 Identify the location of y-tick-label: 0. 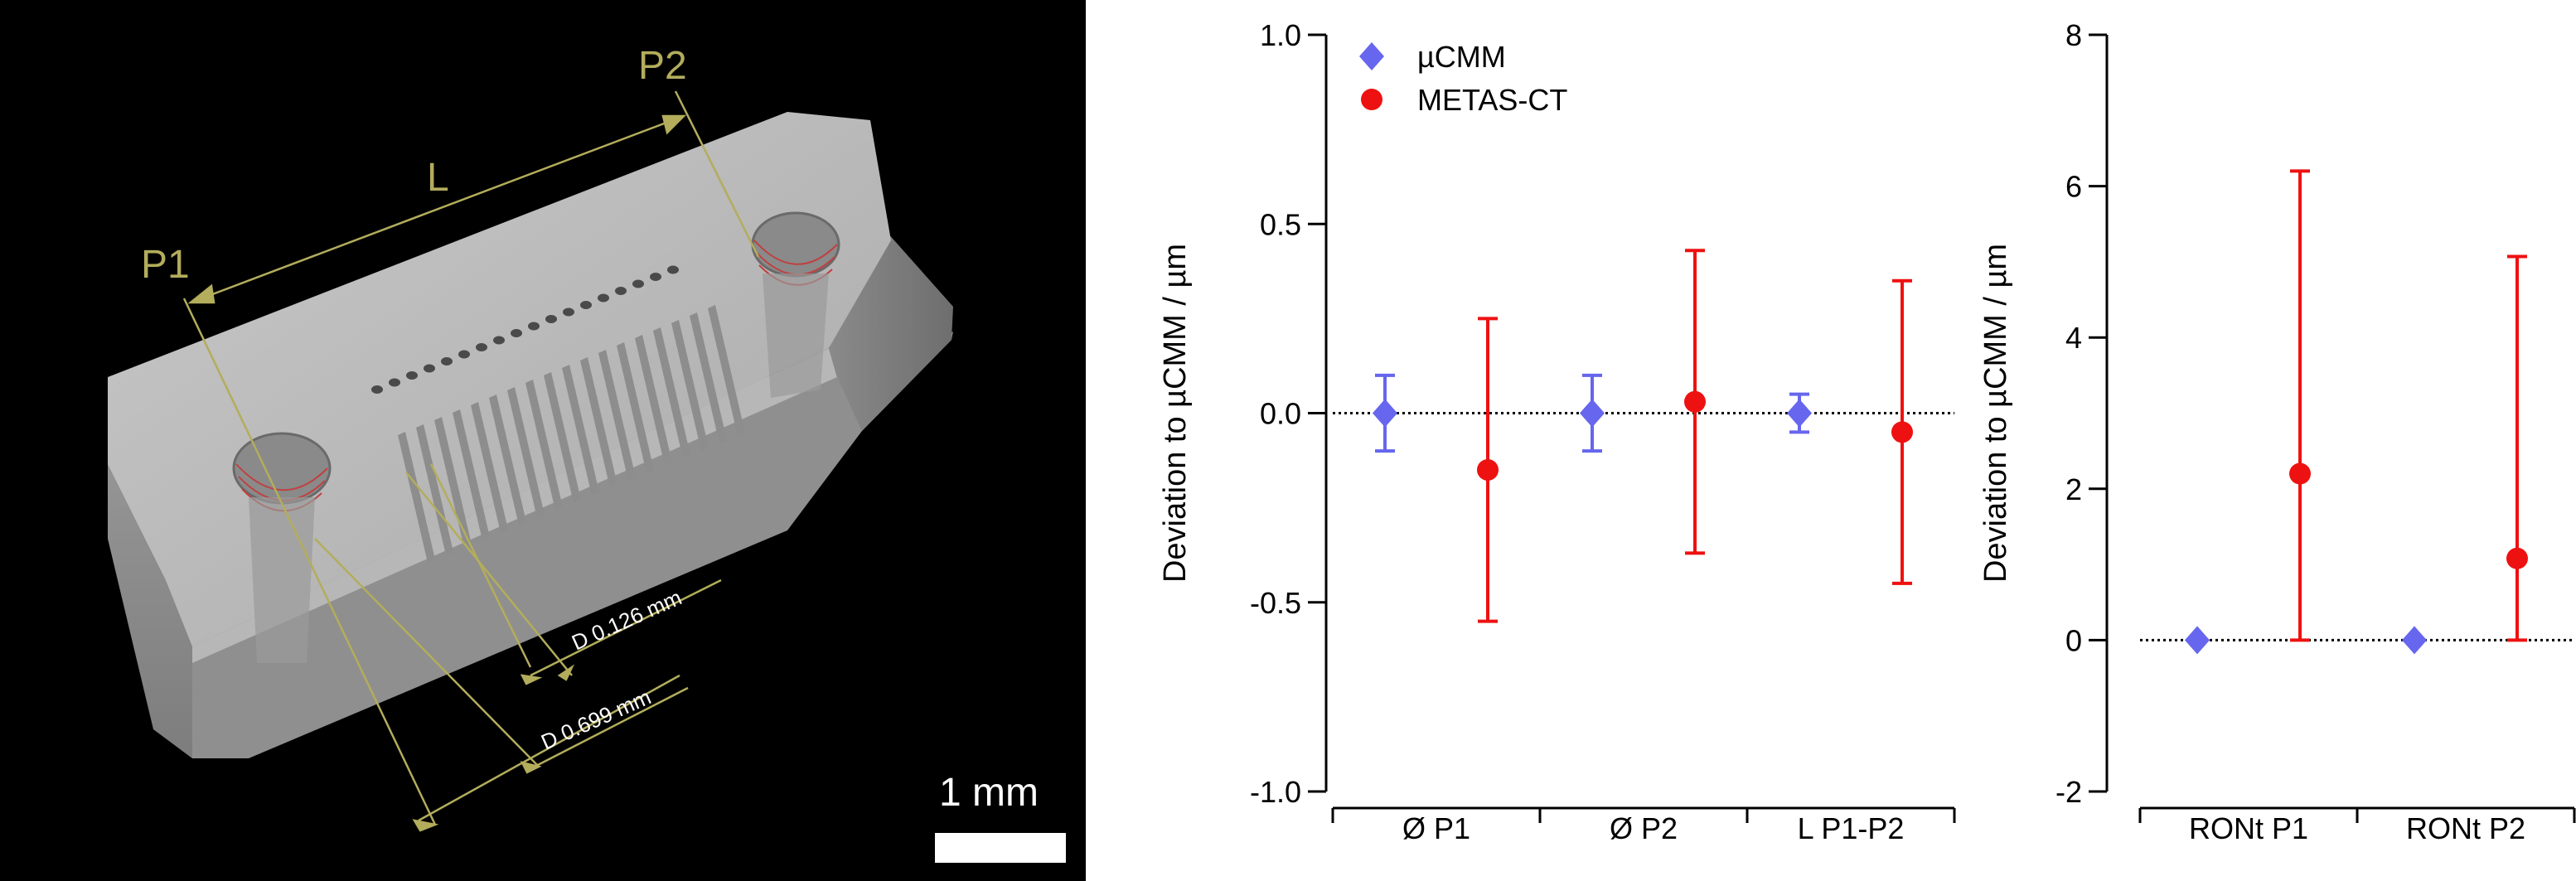
(2073, 640).